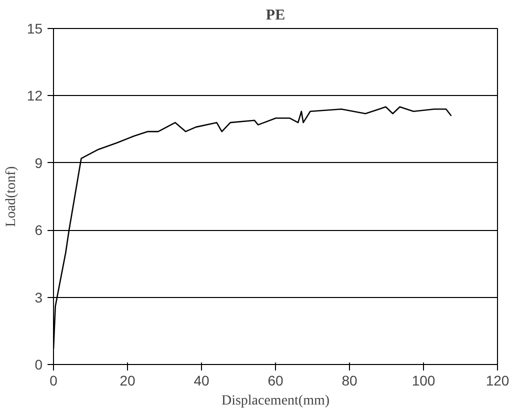 Image resolution: width=517 pixels, height=411 pixels. What do you see at coordinates (350, 380) in the screenshot?
I see `x-tick-label: 80` at bounding box center [350, 380].